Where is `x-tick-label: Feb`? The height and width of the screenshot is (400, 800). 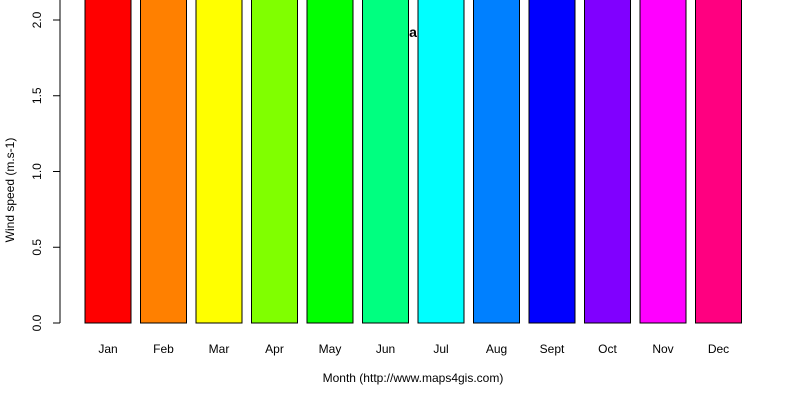
x-tick-label: Feb is located at coordinates (163, 349).